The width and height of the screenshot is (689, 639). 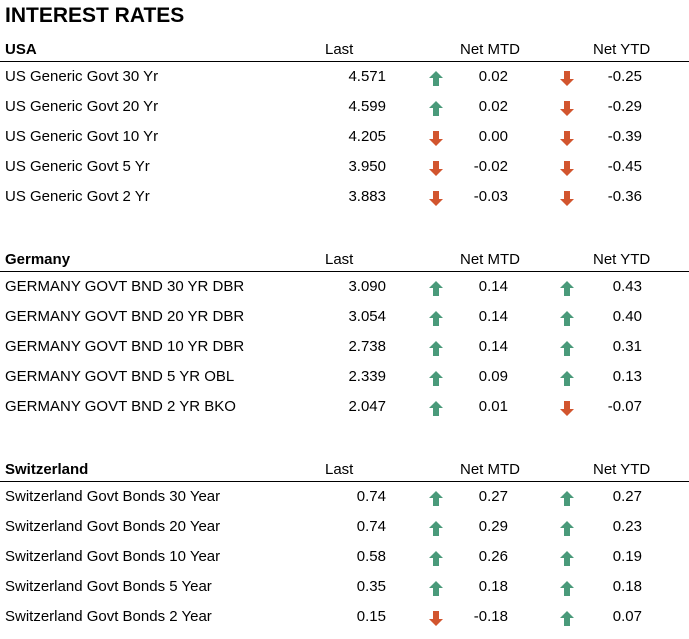 I want to click on section-title: USA, so click(x=21, y=49).